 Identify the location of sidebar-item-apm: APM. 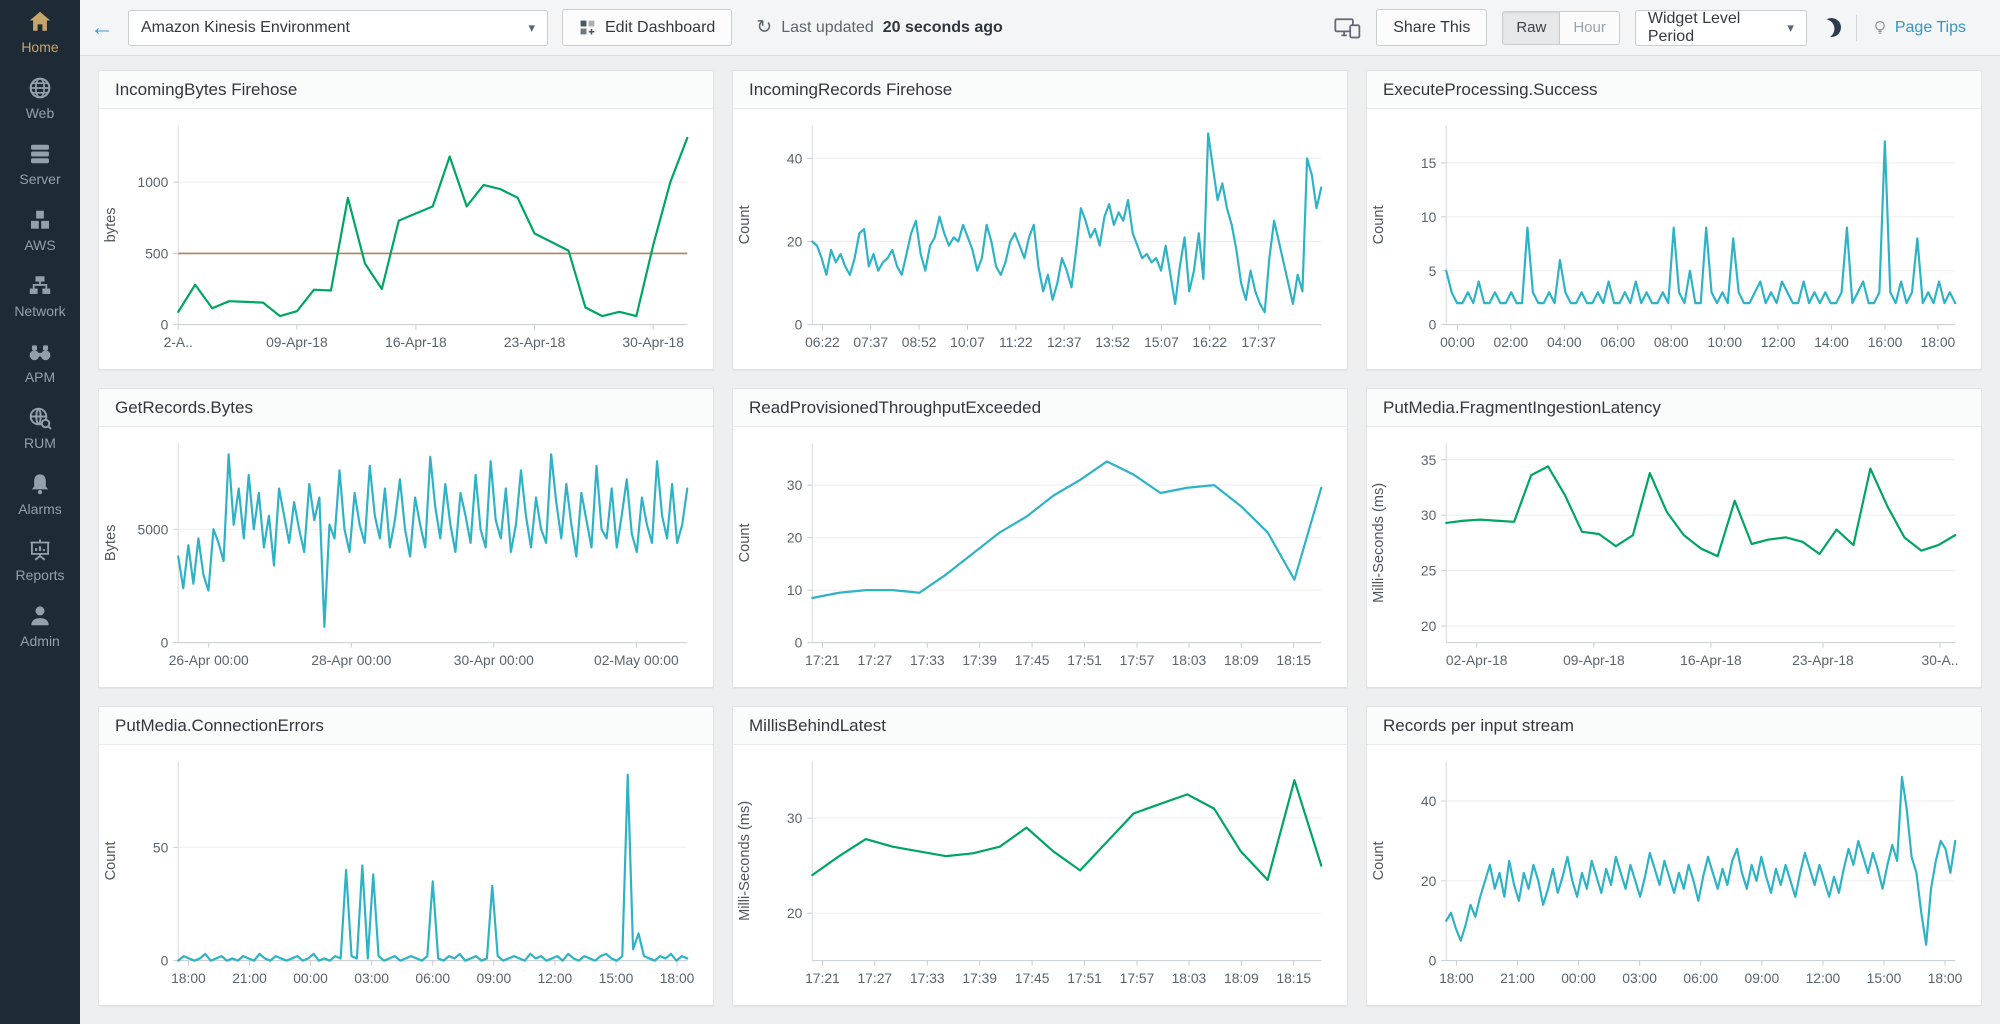
(40, 362).